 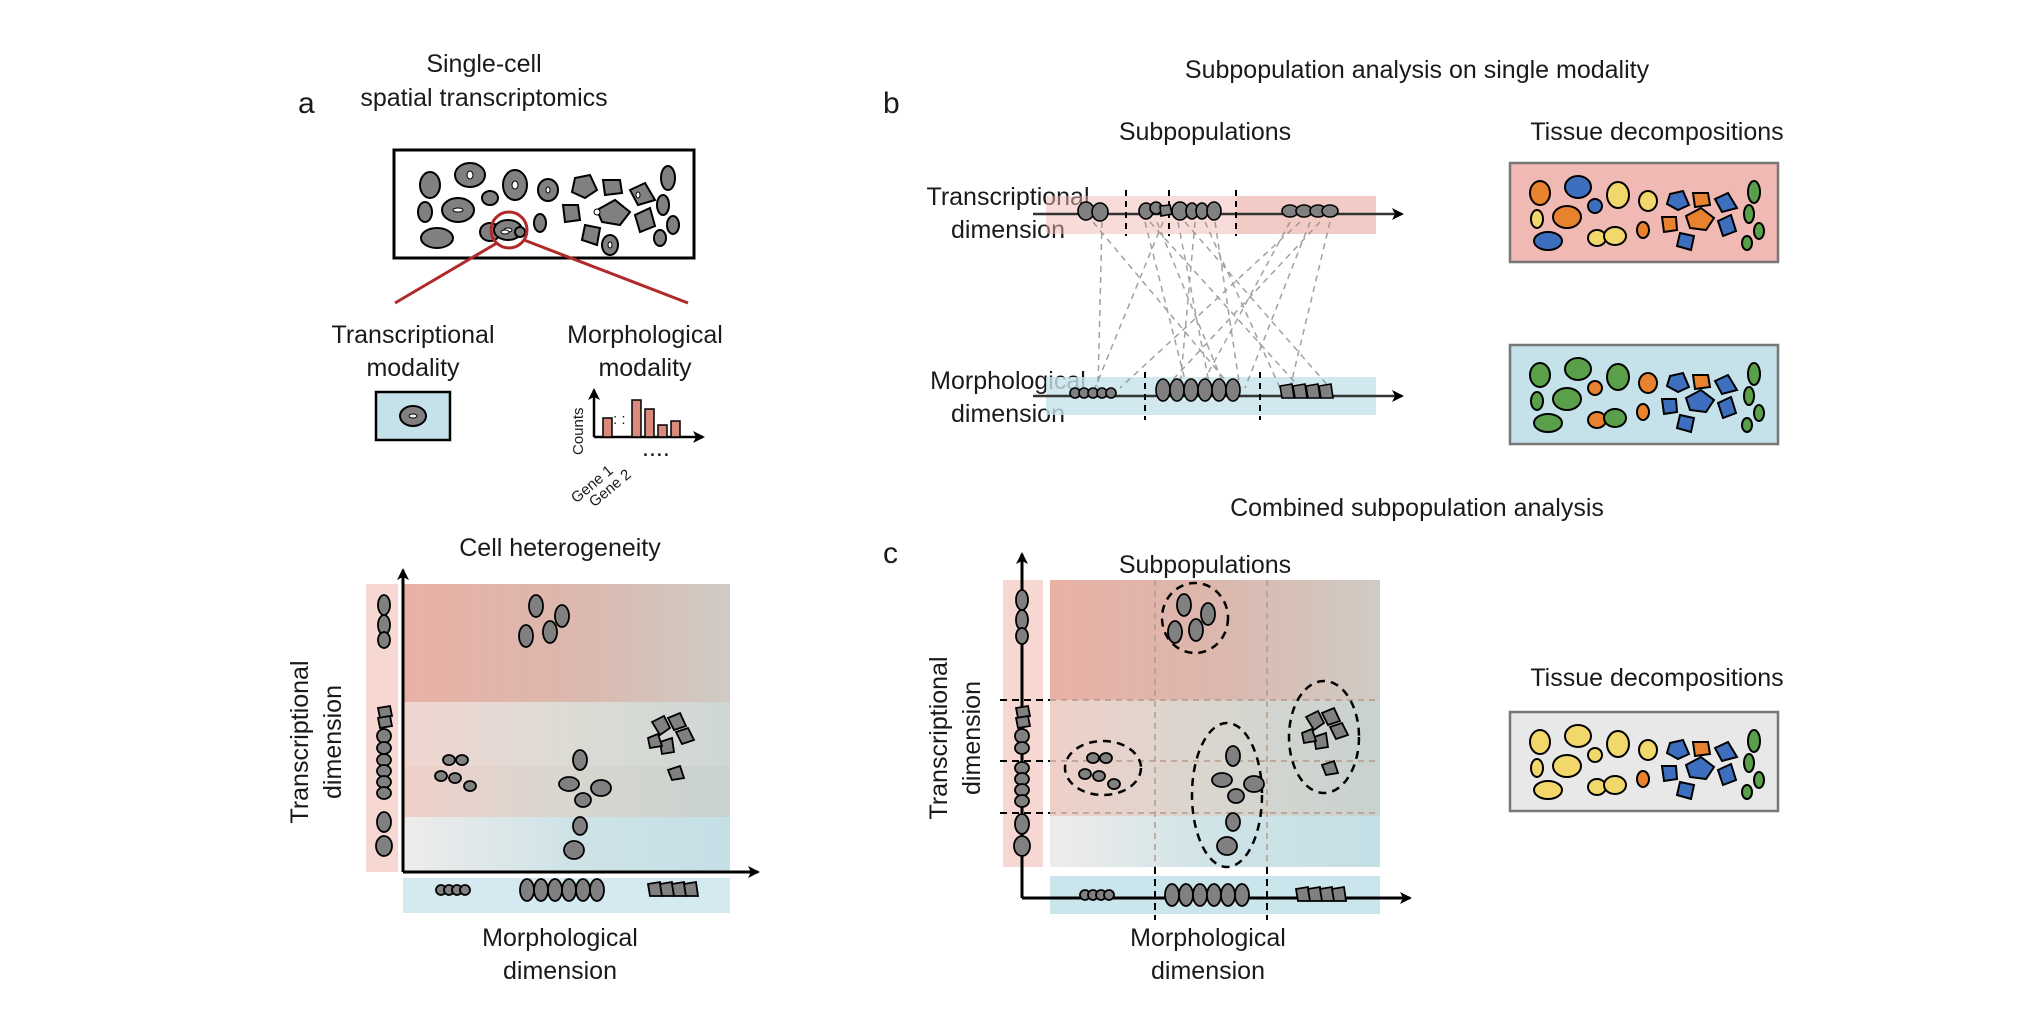 What do you see at coordinates (1656, 132) in the screenshot?
I see `b-tissue-heading: Tissue decompositions` at bounding box center [1656, 132].